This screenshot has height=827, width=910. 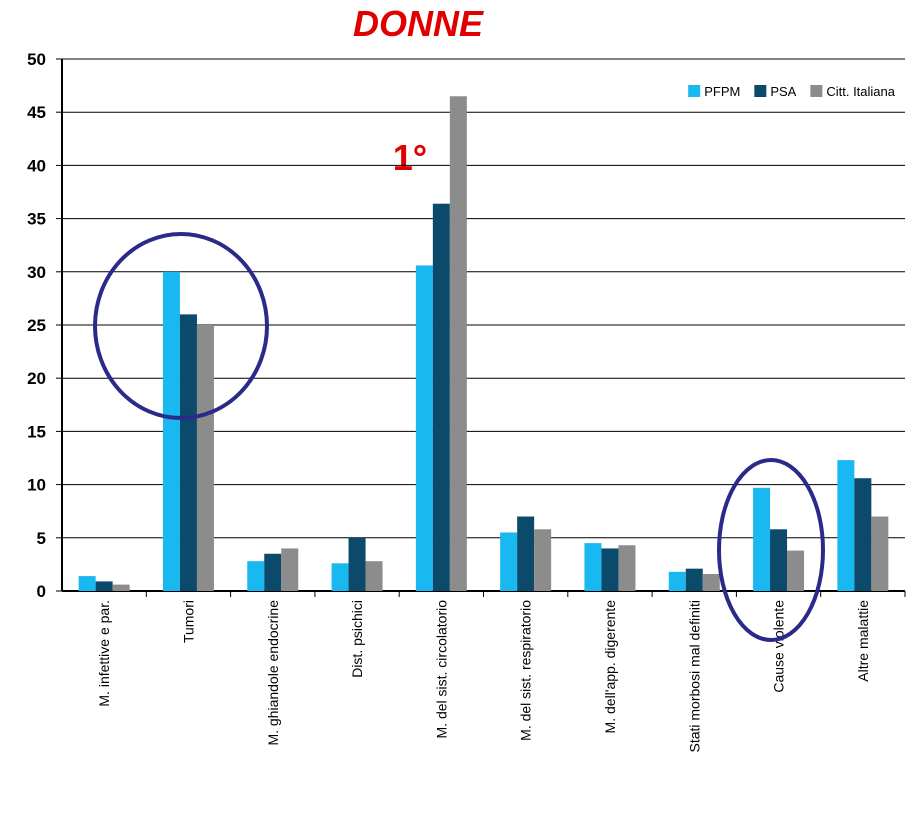 I want to click on y-tick-label: 45, so click(x=36, y=112).